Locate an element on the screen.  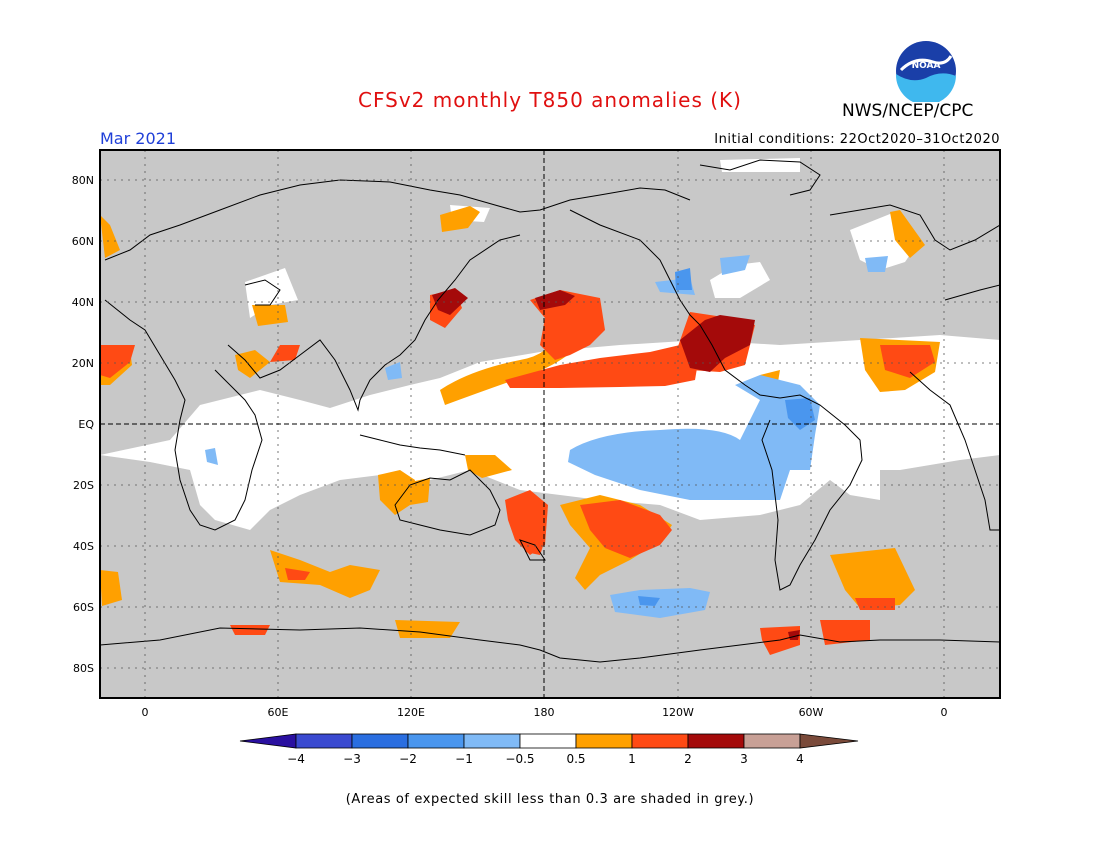
cool-anomaly-medium is located at coordinates (726, 437).